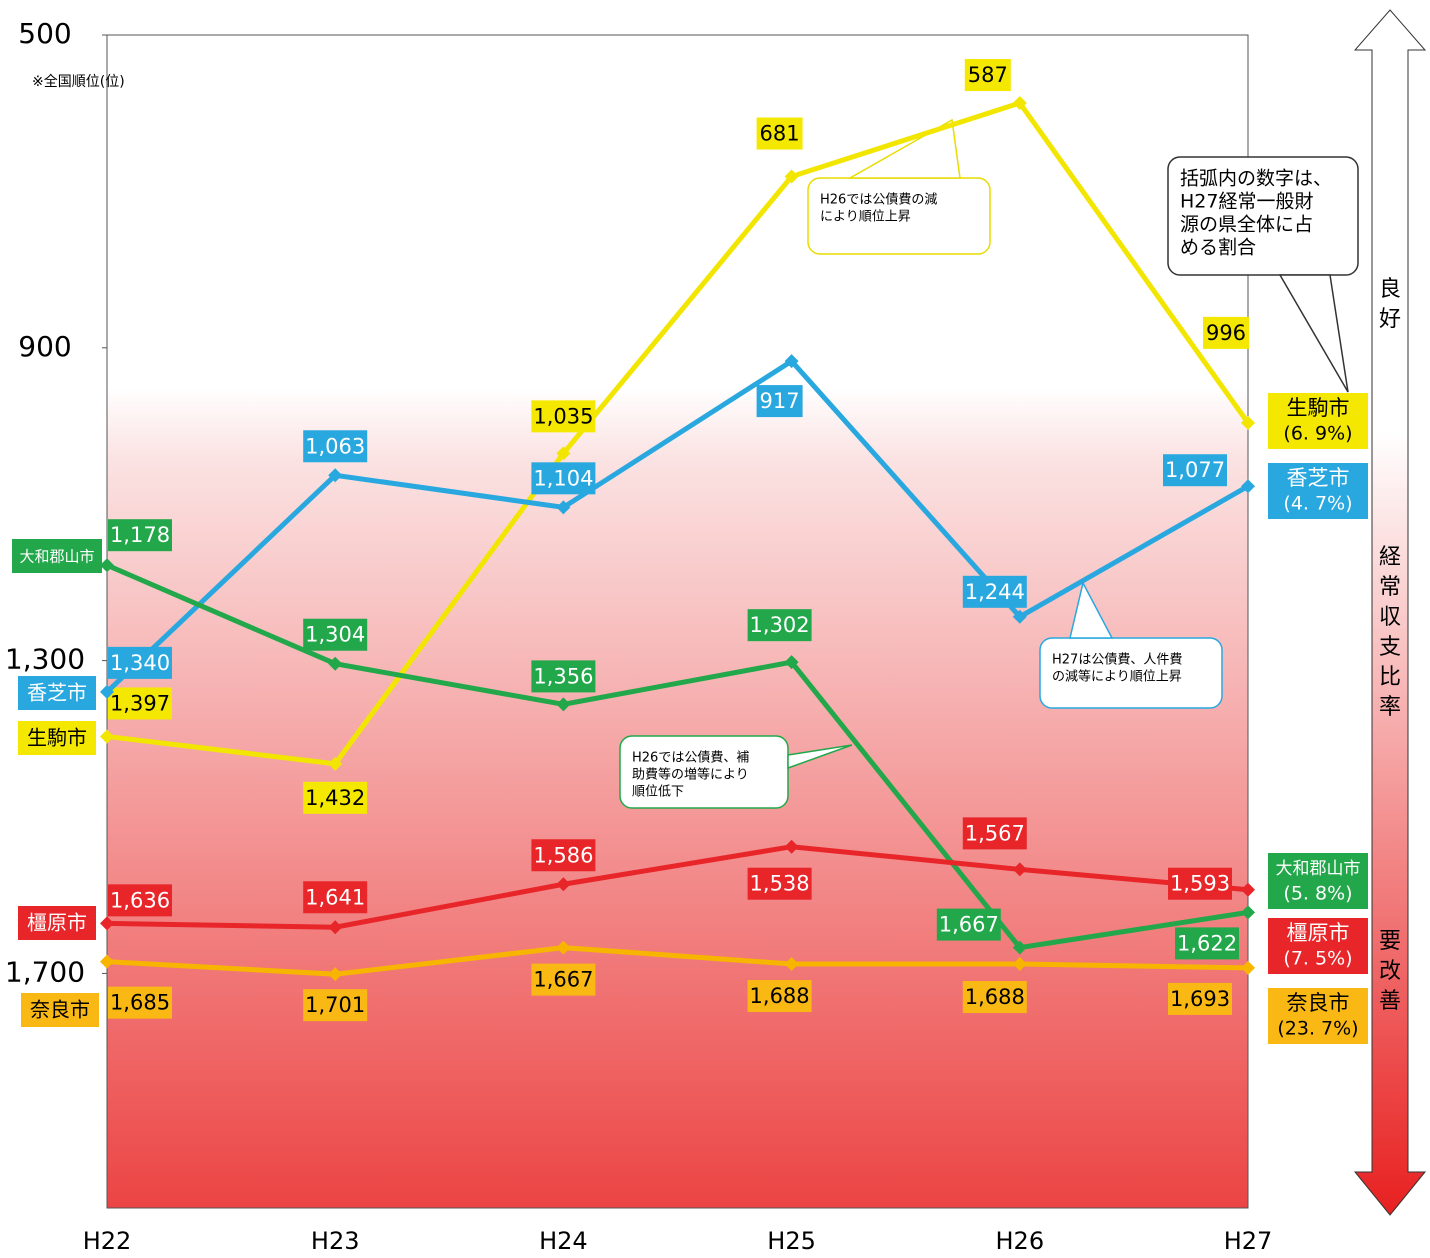 Image resolution: width=1430 pixels, height=1258 pixels. What do you see at coordinates (791, 1241) in the screenshot?
I see `x-tick-label: H25` at bounding box center [791, 1241].